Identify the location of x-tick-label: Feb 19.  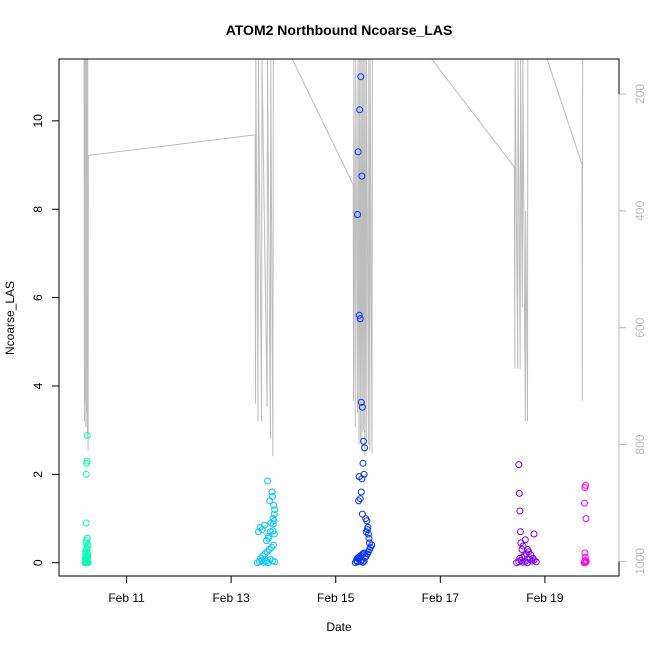
(545, 598).